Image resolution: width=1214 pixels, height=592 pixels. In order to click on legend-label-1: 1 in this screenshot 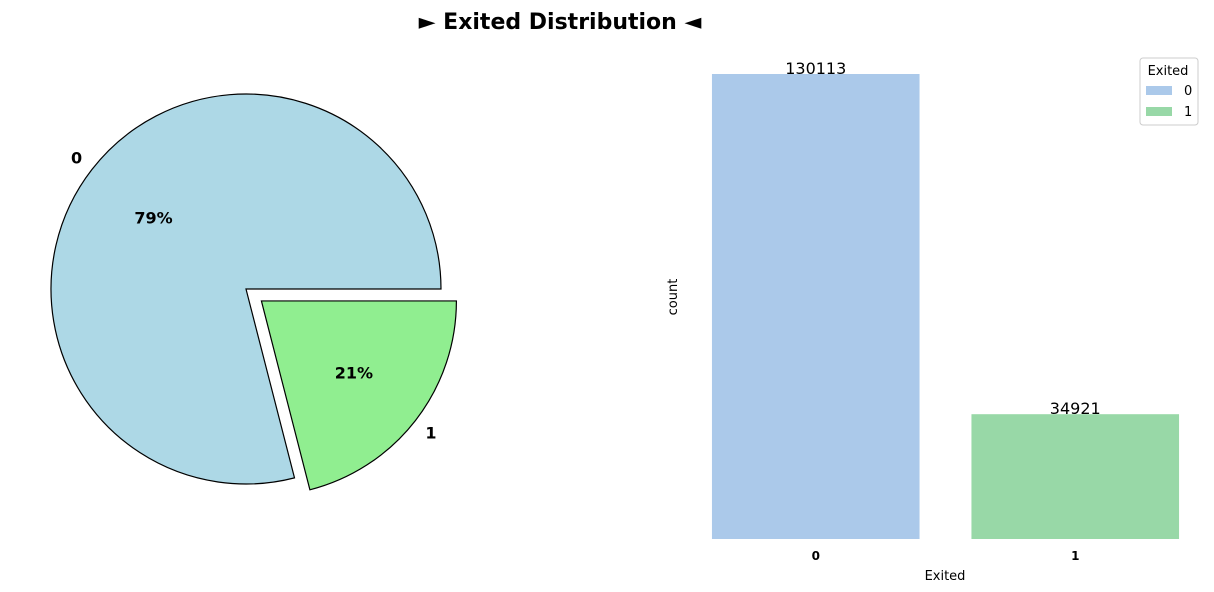, I will do `click(1188, 112)`.